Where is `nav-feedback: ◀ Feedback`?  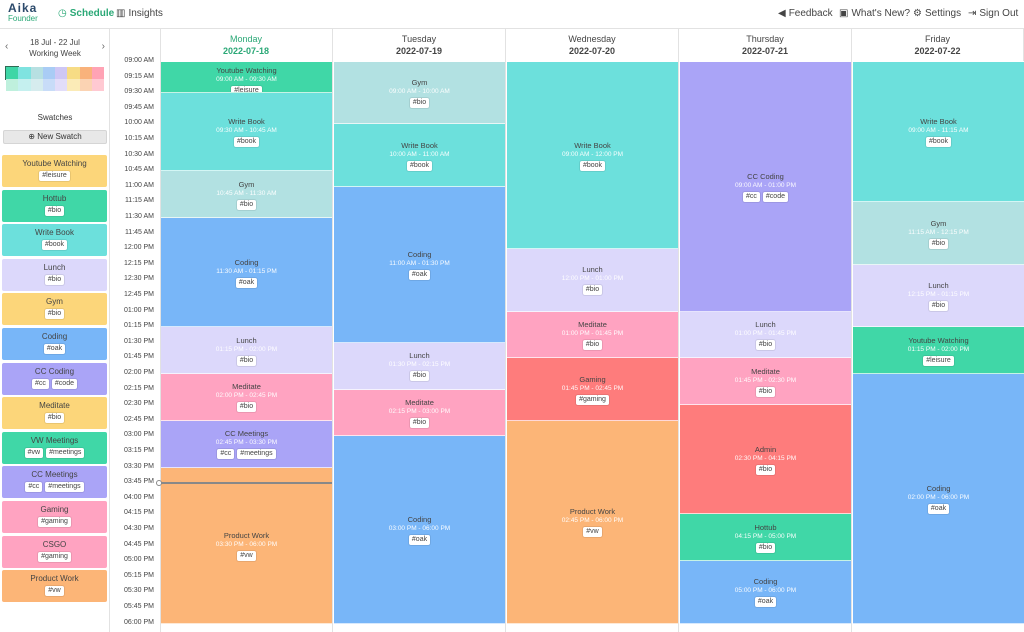
nav-feedback: ◀ Feedback is located at coordinates (805, 13).